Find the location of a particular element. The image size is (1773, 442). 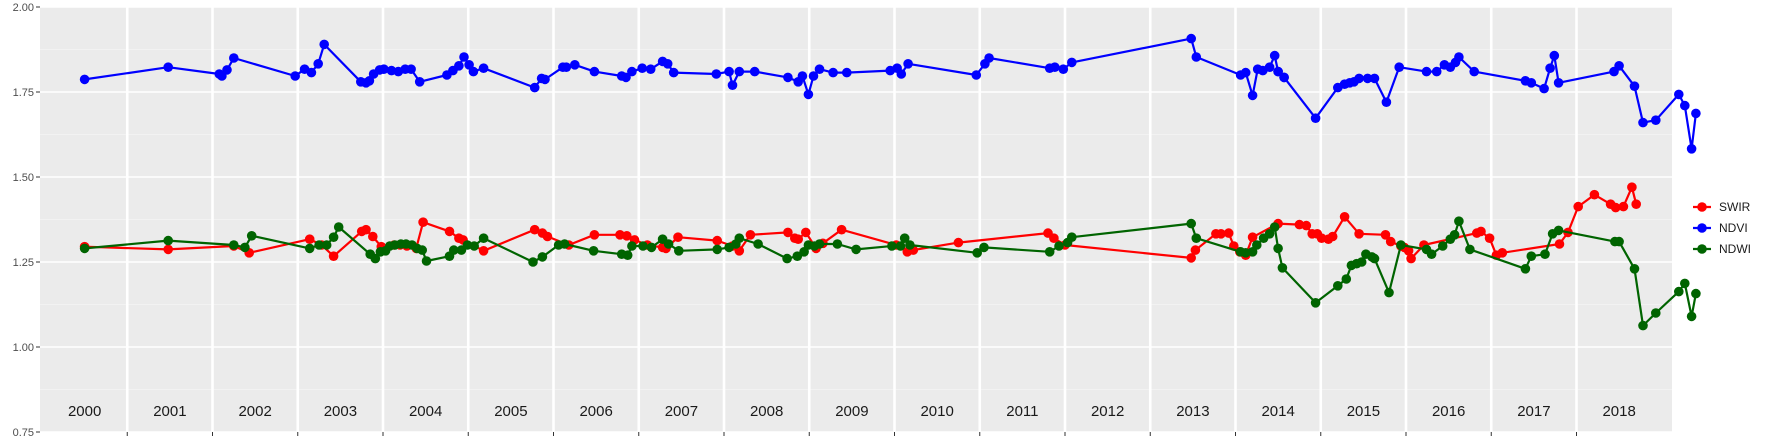

legend-label: NDWI is located at coordinates (1735, 249).